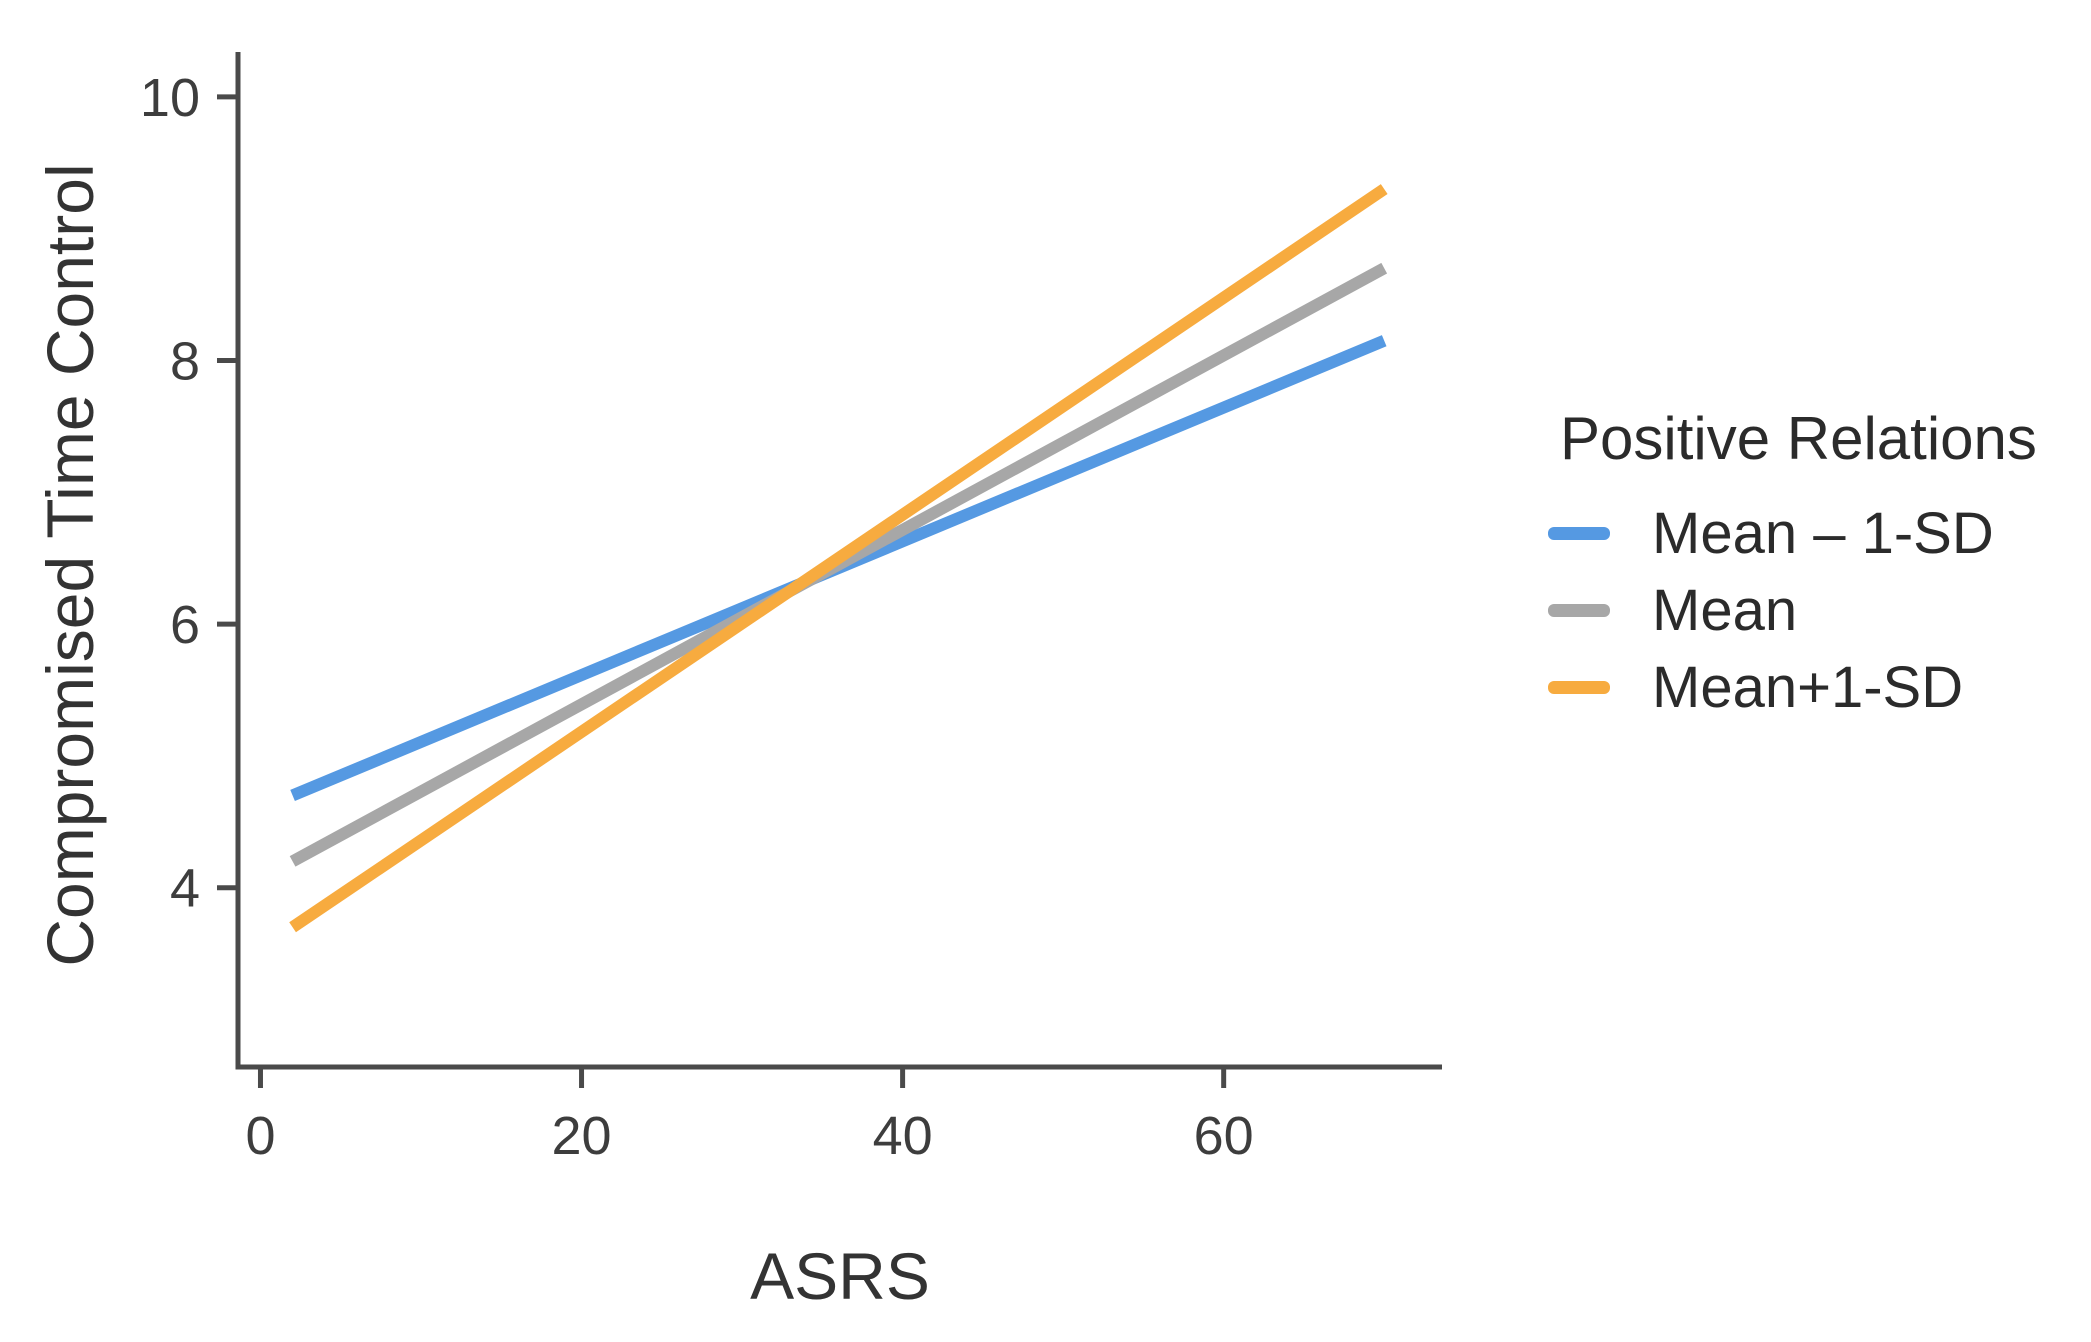  What do you see at coordinates (185, 889) in the screenshot?
I see `y-tick-label: 4` at bounding box center [185, 889].